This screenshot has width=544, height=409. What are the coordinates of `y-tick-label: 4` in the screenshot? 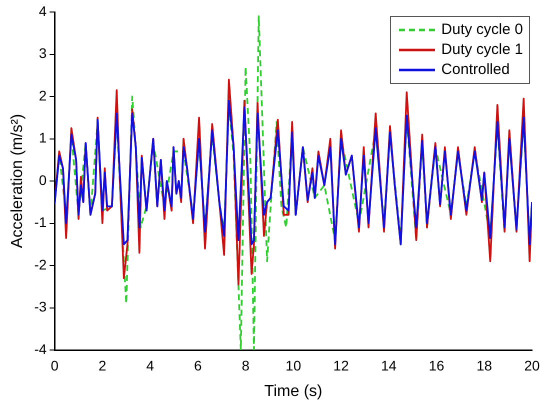 It's located at (42, 10).